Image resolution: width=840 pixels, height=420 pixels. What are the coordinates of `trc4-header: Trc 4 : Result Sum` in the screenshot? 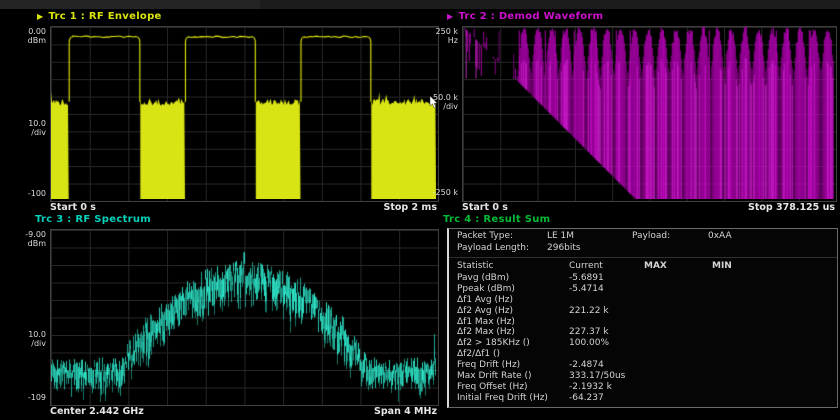 It's located at (496, 219).